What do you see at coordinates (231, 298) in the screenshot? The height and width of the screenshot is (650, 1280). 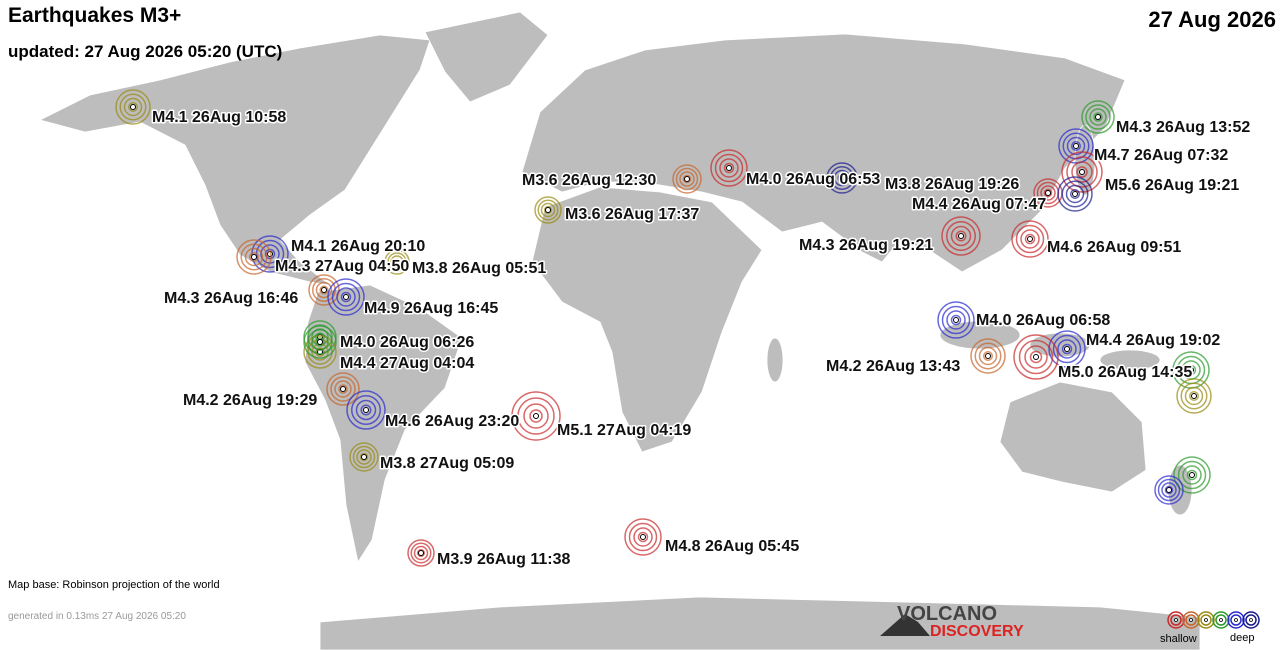 I see `quake-label: M4.3 26Aug 16:46` at bounding box center [231, 298].